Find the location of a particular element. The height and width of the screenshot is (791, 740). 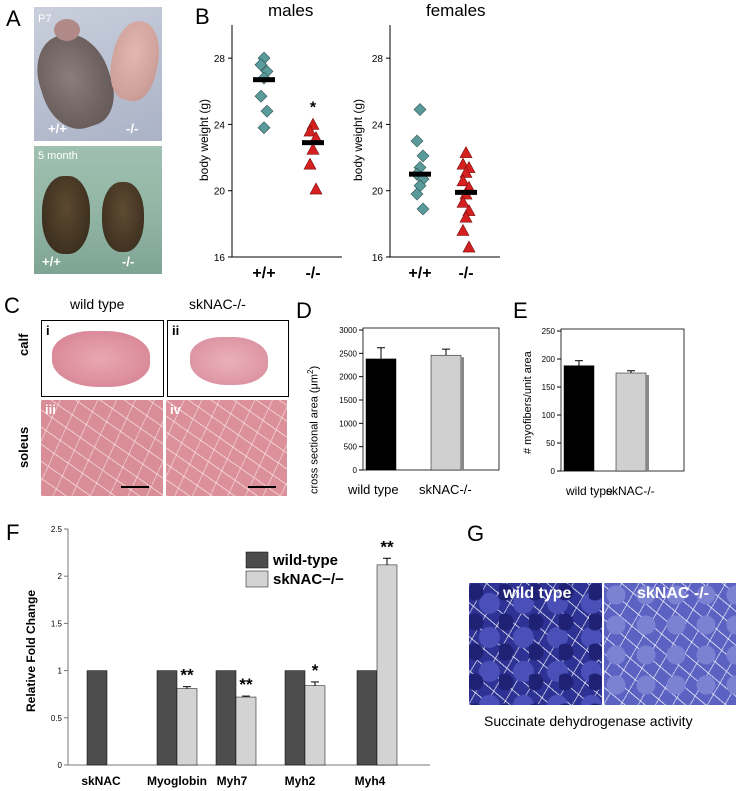

panel-e-xlabel-wt: wild type is located at coordinates (589, 491).